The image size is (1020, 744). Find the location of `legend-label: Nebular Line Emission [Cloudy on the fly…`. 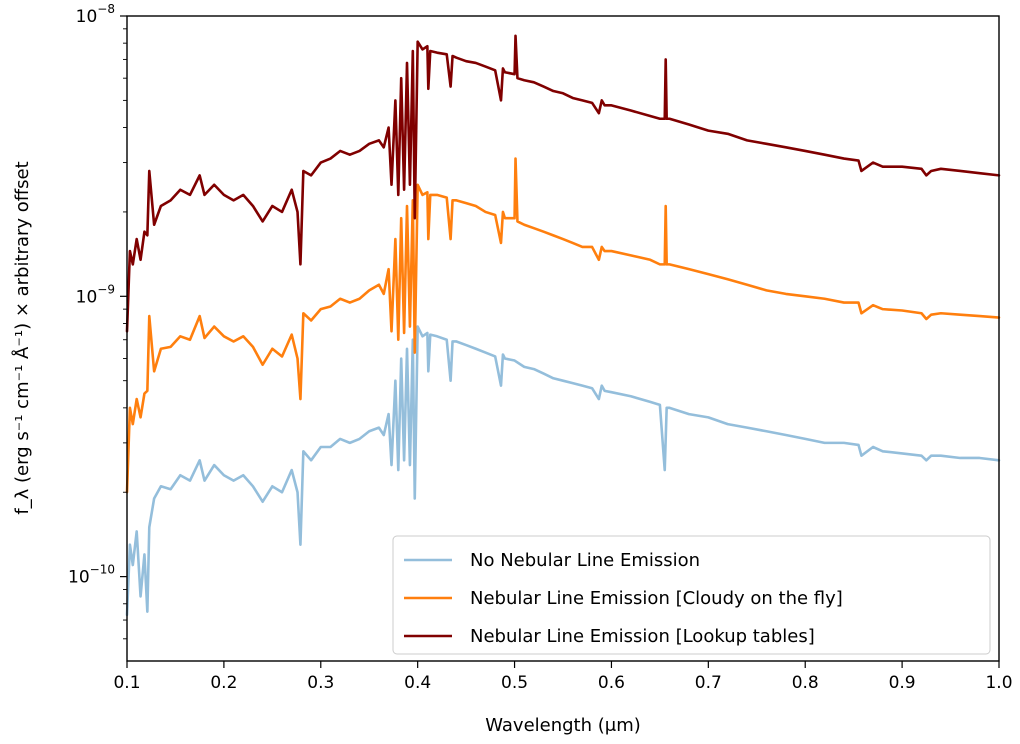

legend-label: Nebular Line Emission [Cloudy on the fly… is located at coordinates (656, 598).